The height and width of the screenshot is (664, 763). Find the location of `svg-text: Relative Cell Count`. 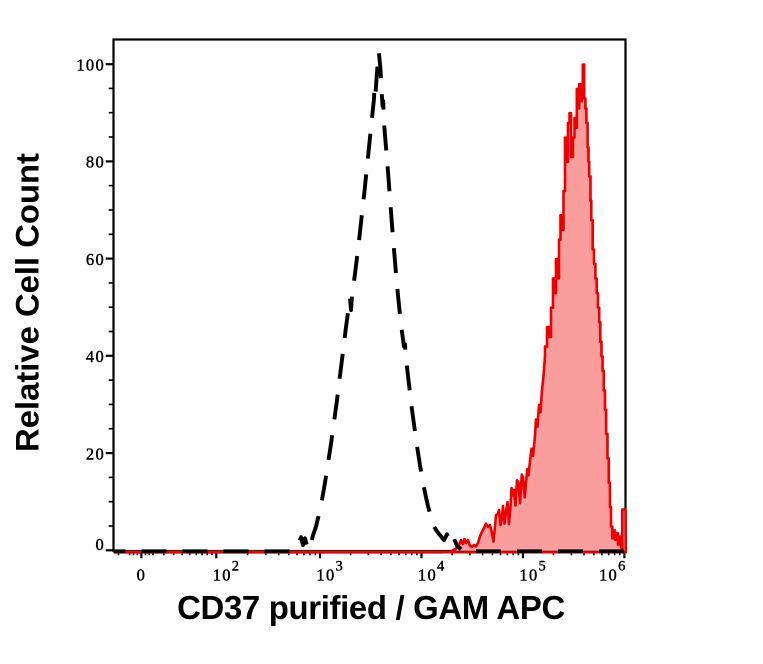

svg-text: Relative Cell Count is located at coordinates (27, 302).